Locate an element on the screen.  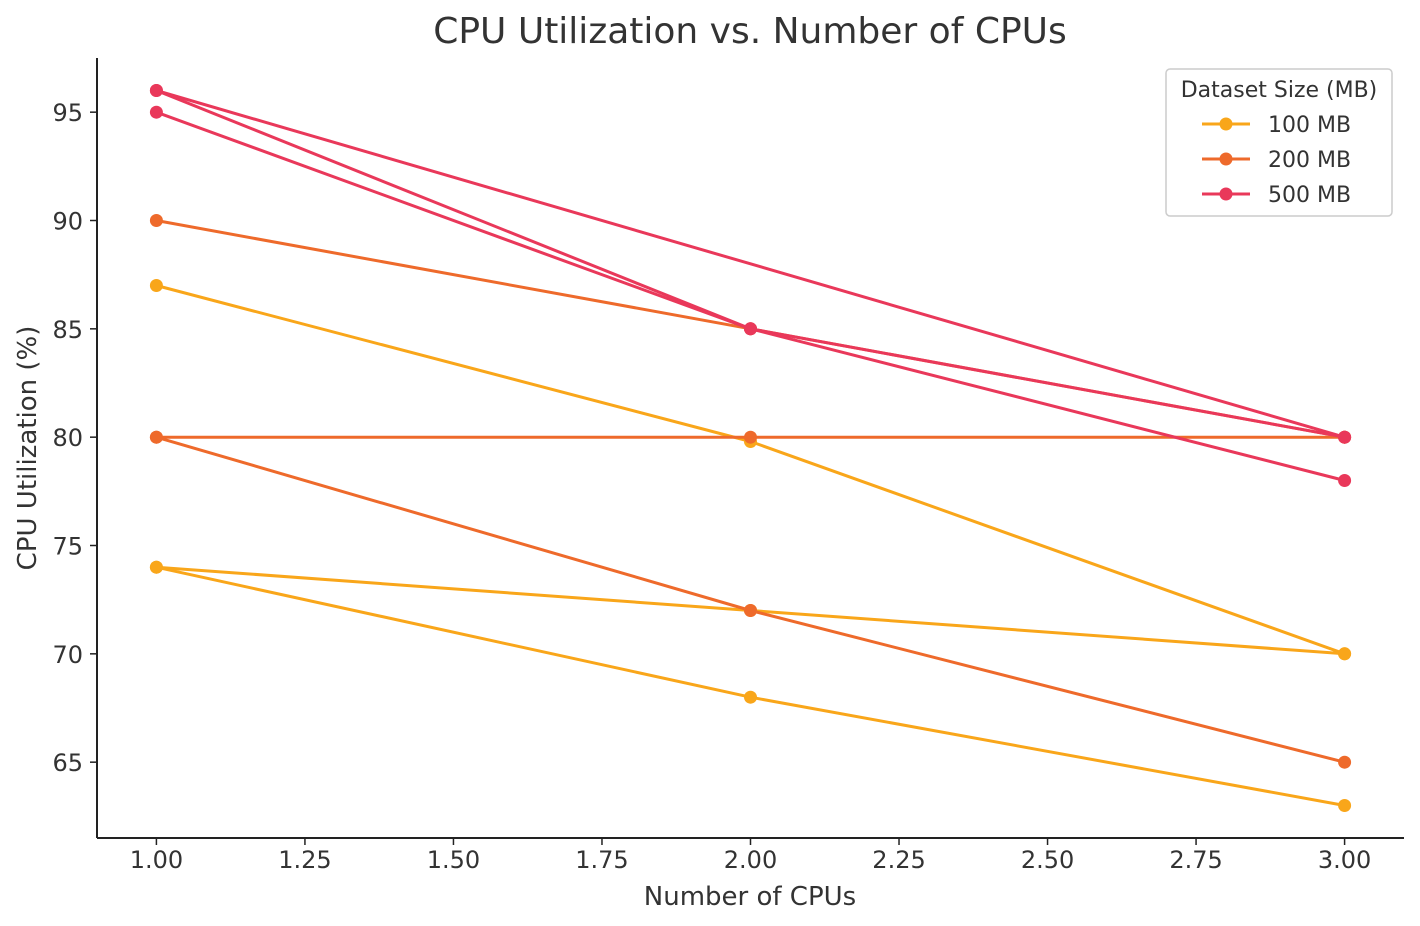
x-tick-label: 3.00 is located at coordinates (1344, 860).